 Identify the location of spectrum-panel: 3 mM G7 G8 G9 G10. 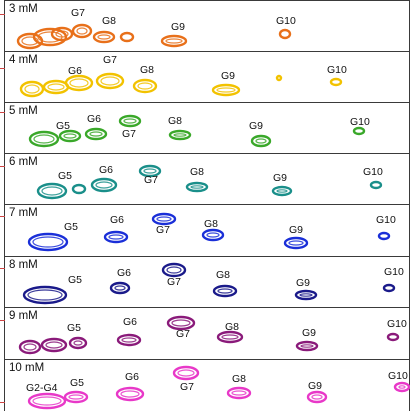
(207, 26).